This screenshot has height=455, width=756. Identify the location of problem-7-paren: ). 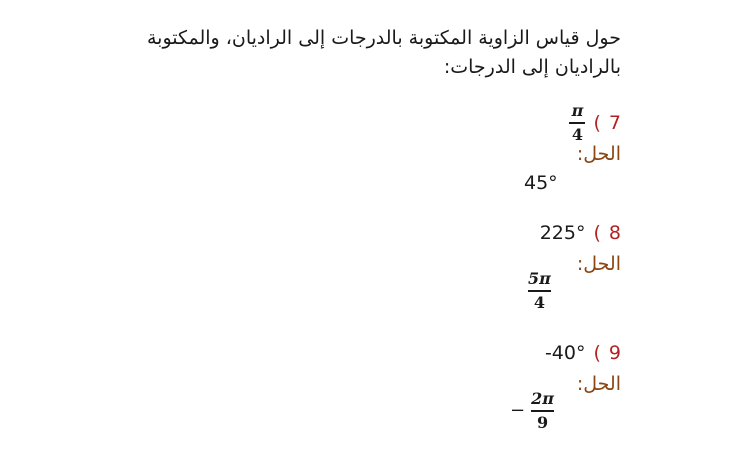
(597, 123).